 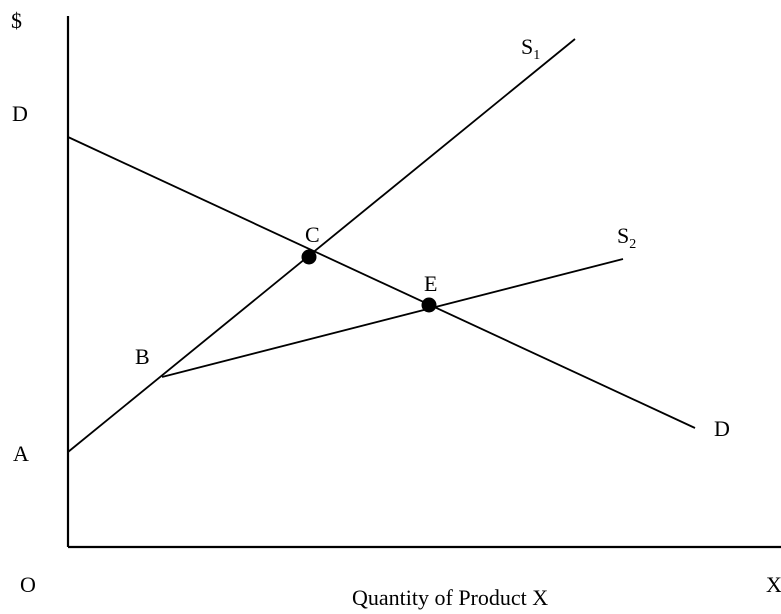 I want to click on s2-label: S2, so click(x=626, y=237).